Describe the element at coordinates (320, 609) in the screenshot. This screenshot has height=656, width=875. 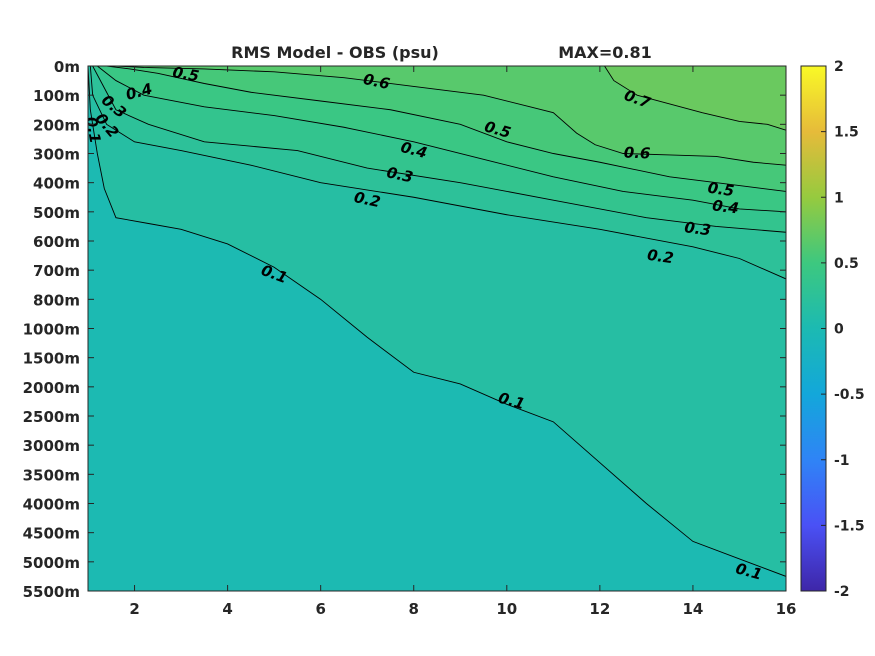
I see `x-tick-label: 6` at that location.